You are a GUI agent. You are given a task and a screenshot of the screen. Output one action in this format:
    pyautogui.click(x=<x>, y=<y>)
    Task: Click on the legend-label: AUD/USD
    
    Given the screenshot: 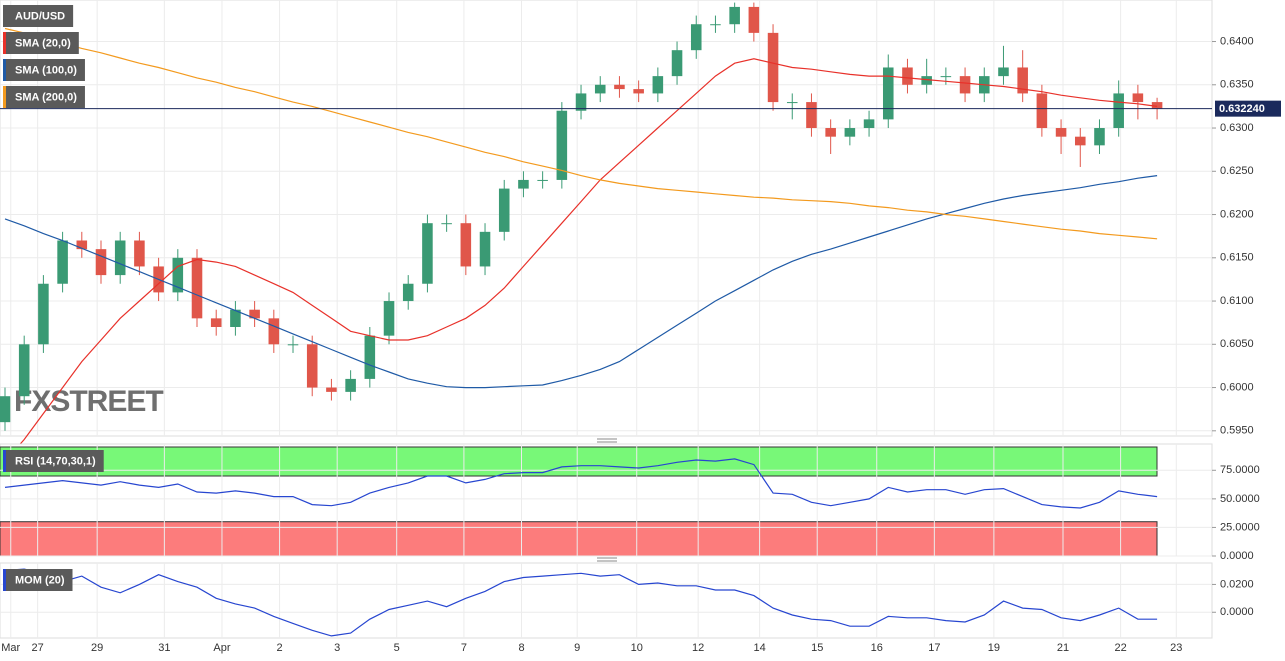 What is the action you would take?
    pyautogui.click(x=40, y=16)
    